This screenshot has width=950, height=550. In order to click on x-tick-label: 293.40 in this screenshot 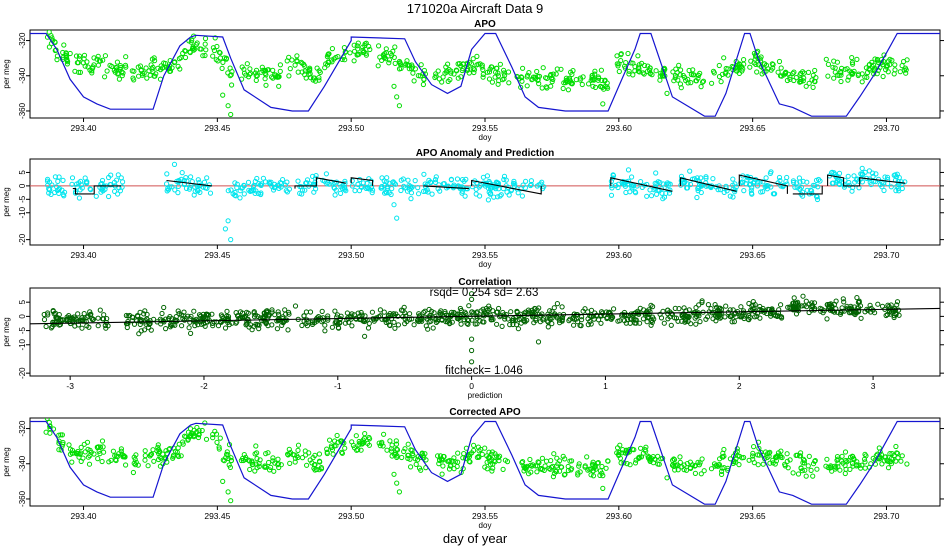, I will do `click(84, 255)`.